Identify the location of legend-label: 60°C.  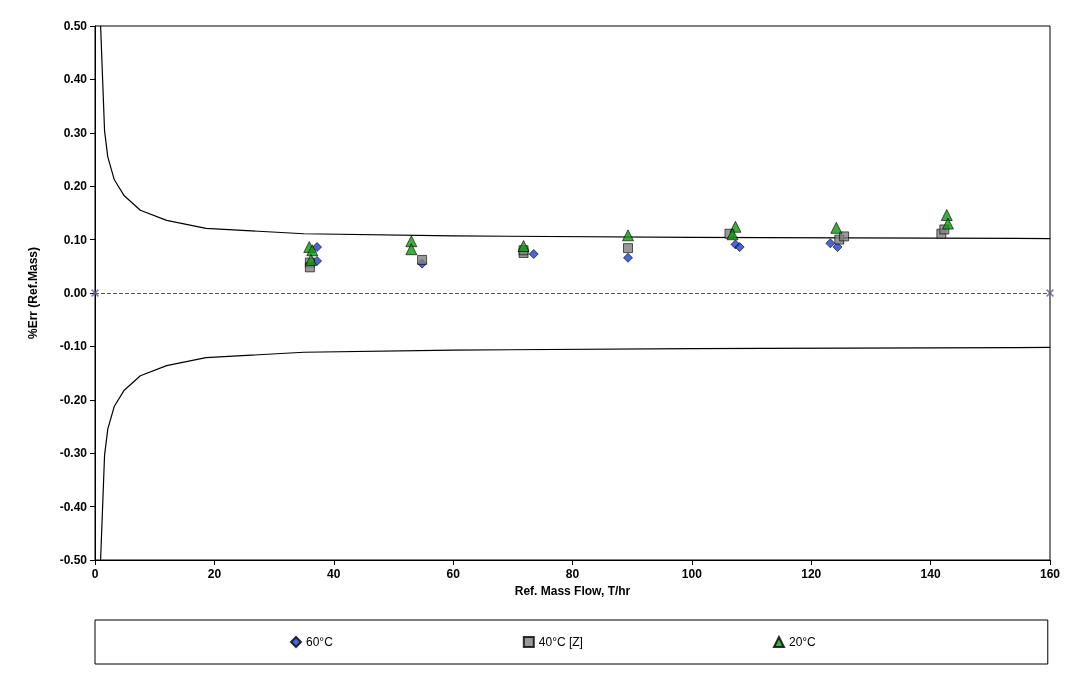
(320, 642).